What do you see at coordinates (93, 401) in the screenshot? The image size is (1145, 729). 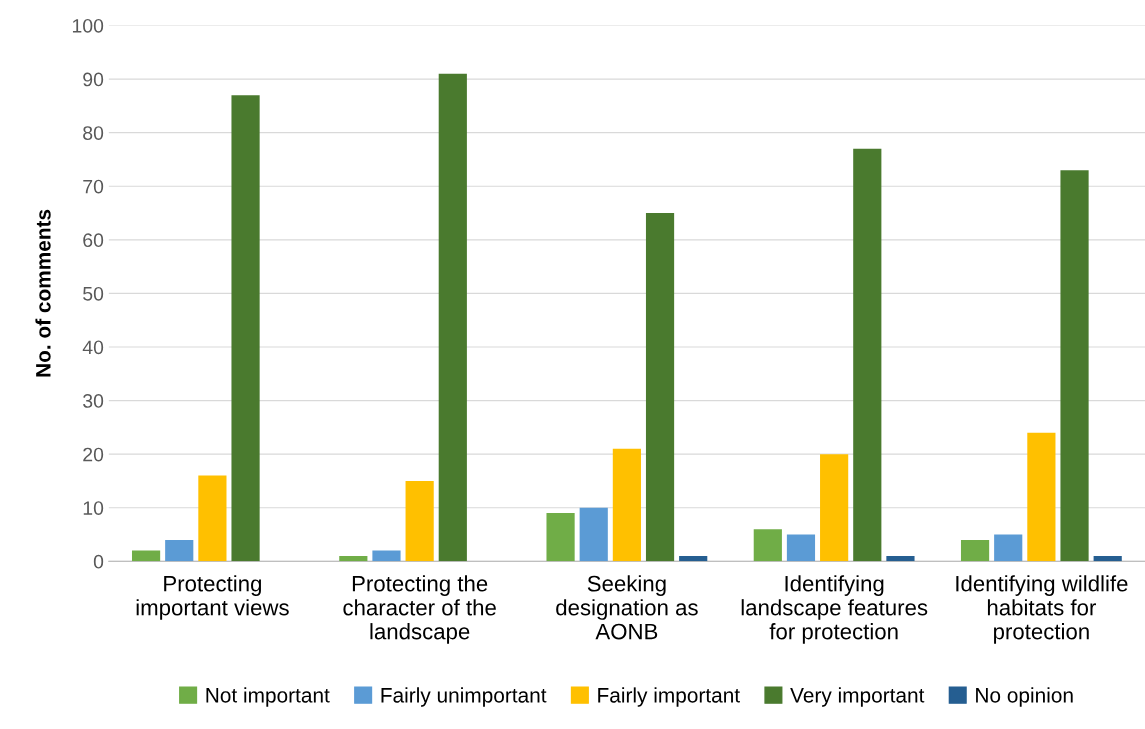 I see `y-tick-label: 30` at bounding box center [93, 401].